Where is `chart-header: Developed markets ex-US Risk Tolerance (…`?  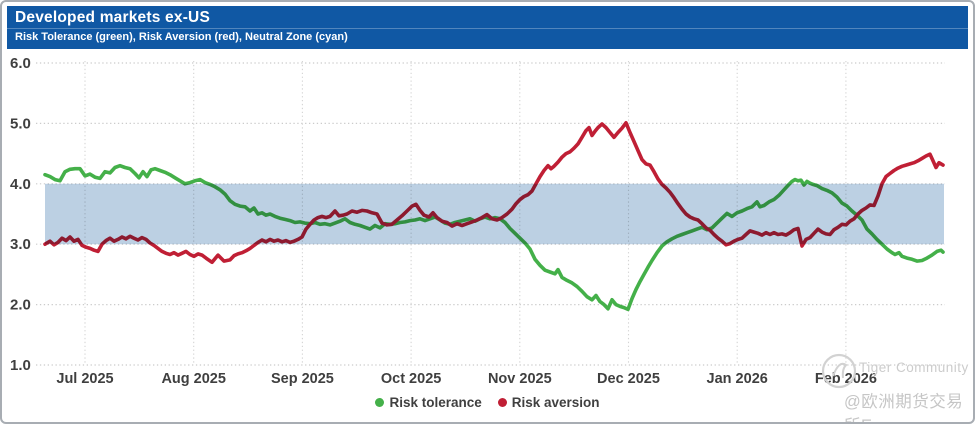
chart-header: Developed markets ex-US Risk Tolerance (… is located at coordinates (487, 27).